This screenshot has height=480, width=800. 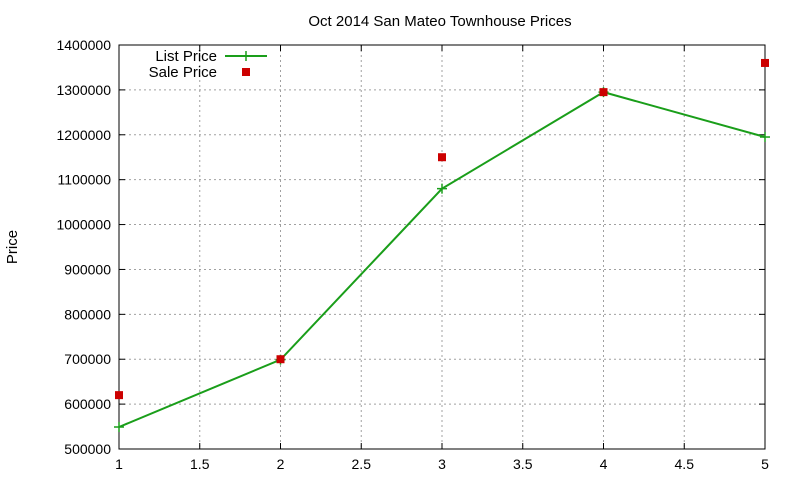 What do you see at coordinates (200, 464) in the screenshot?
I see `x-tick-label: 1.5` at bounding box center [200, 464].